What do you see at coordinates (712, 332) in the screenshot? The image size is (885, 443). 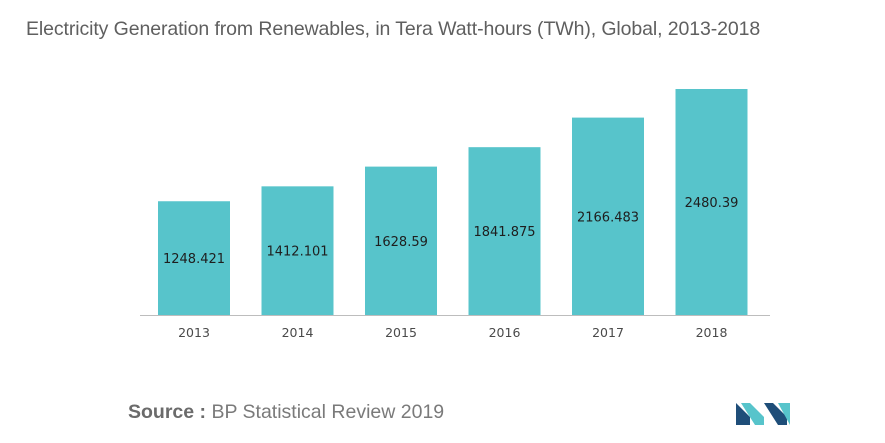 I see `x-tick-label: 2018` at bounding box center [712, 332].